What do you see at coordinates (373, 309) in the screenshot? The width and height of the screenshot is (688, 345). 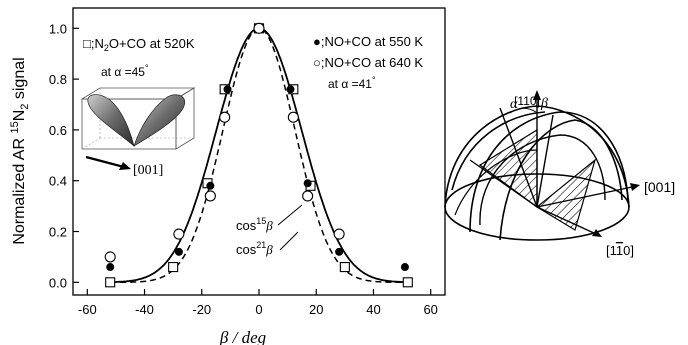 I see `x-tick-label: 40` at bounding box center [373, 309].